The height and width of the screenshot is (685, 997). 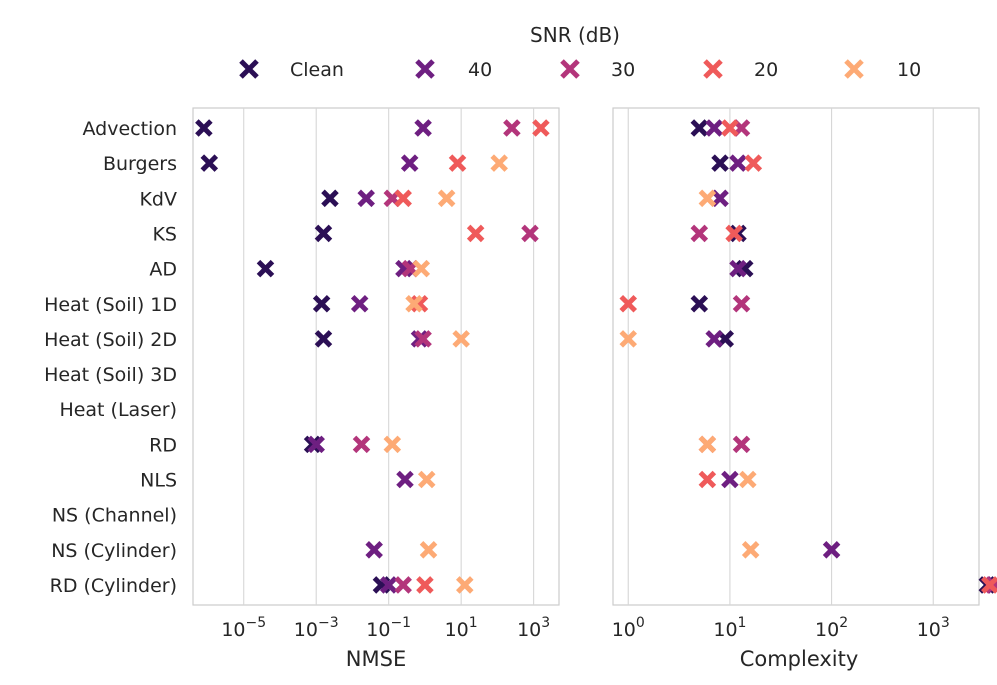 I want to click on legend-label-clean: Clean, so click(x=317, y=70).